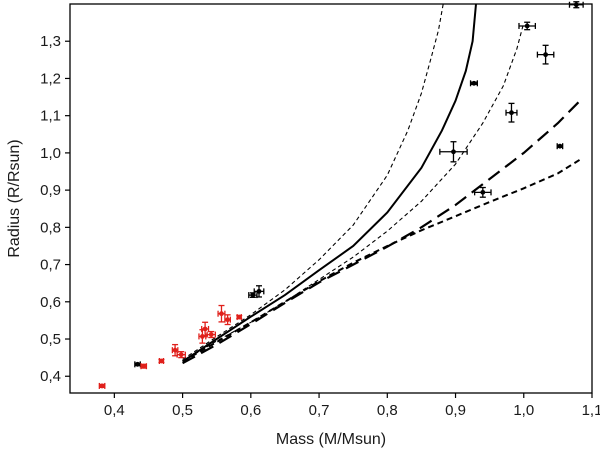  Describe the element at coordinates (591, 410) in the screenshot. I see `x-tick-label: 1,1` at that location.